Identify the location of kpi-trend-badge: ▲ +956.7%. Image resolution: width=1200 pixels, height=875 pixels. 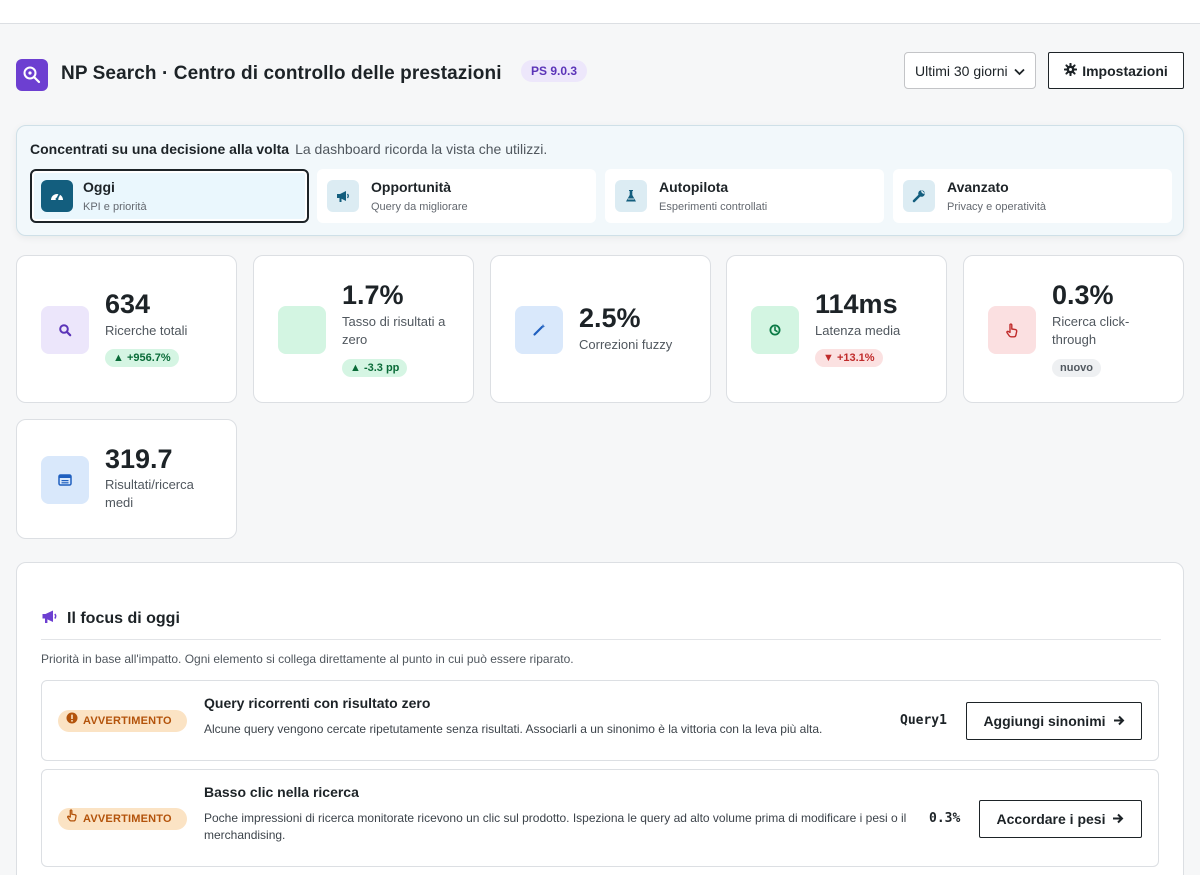
(142, 358).